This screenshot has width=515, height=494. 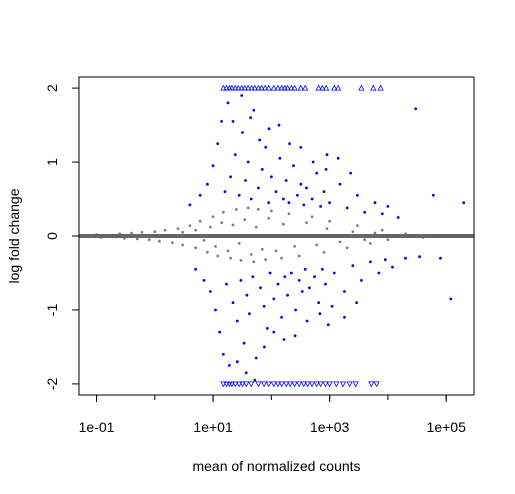 What do you see at coordinates (52, 162) in the screenshot?
I see `y-tick-label: 1` at bounding box center [52, 162].